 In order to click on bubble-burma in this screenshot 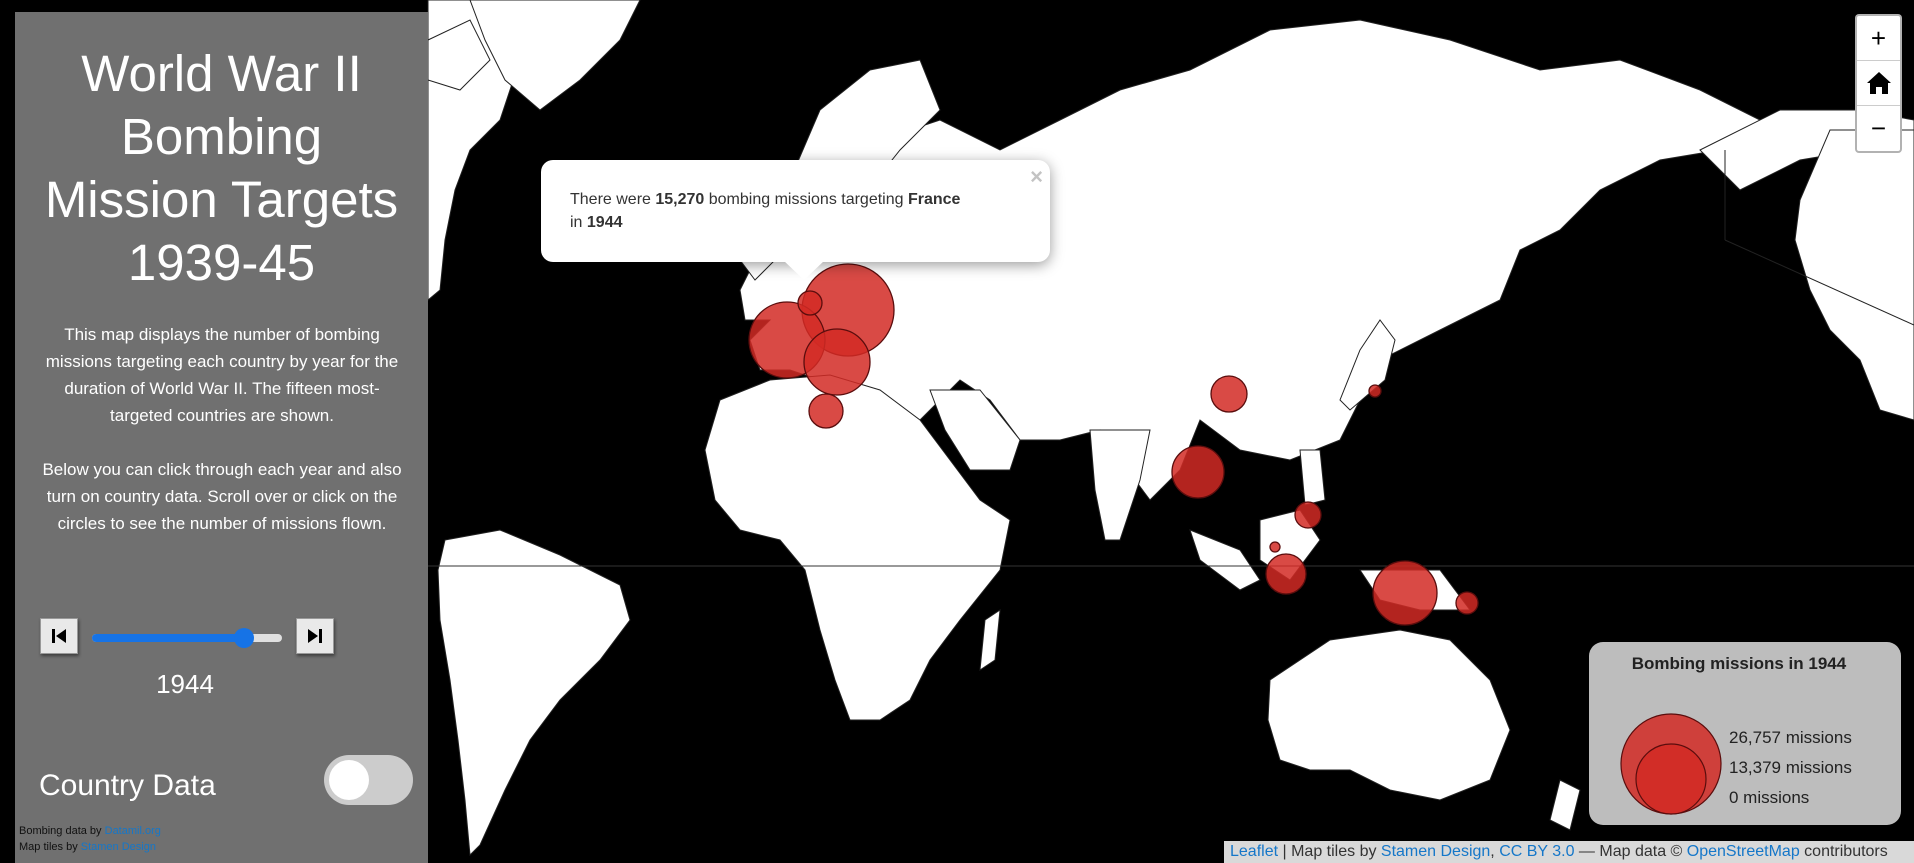, I will do `click(1198, 472)`.